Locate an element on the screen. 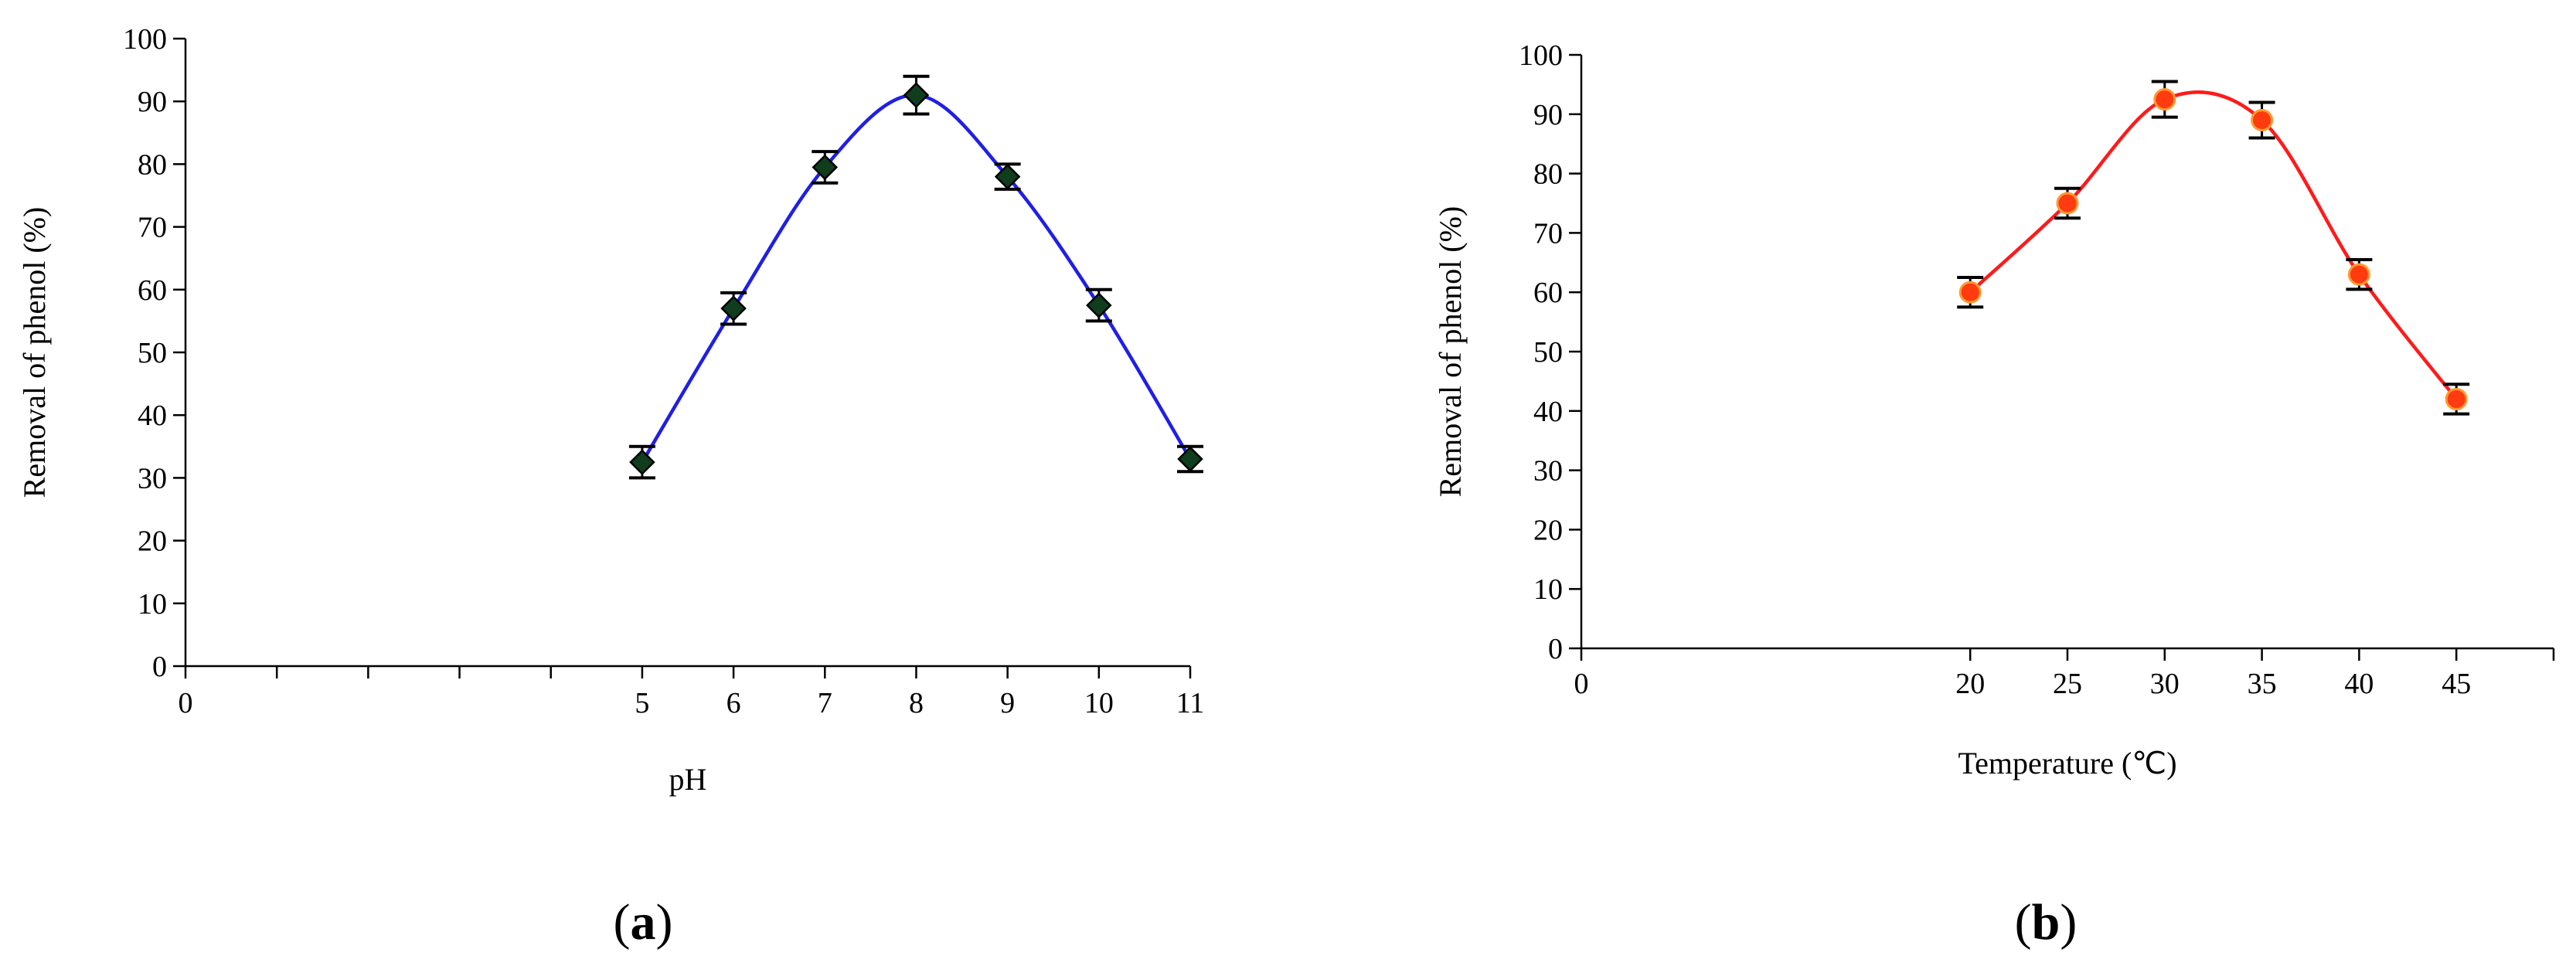 The width and height of the screenshot is (2576, 976). x-tick-label: 45 is located at coordinates (2456, 684).